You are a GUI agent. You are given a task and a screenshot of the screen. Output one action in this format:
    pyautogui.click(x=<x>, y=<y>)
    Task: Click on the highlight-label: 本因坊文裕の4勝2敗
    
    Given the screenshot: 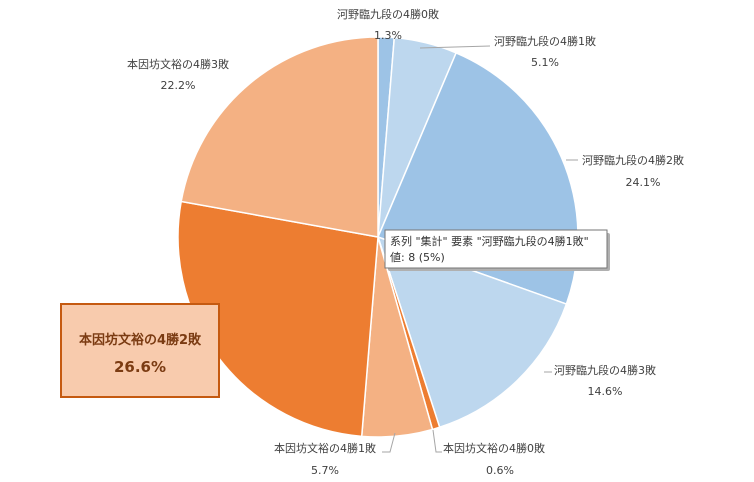 What is the action you would take?
    pyautogui.click(x=140, y=340)
    